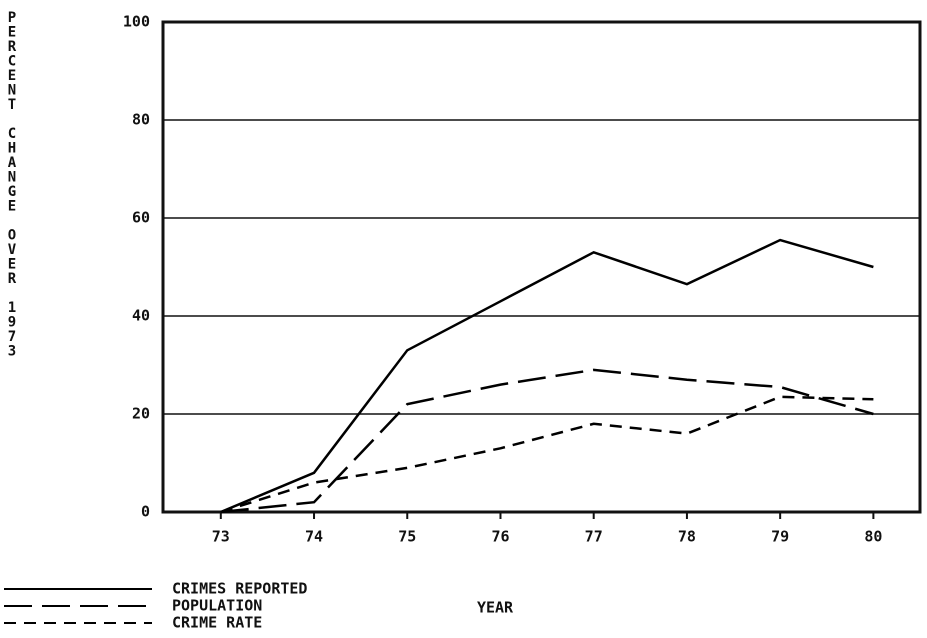 Image resolution: width=927 pixels, height=638 pixels. Describe the element at coordinates (547, 454) in the screenshot. I see `series-line` at that location.